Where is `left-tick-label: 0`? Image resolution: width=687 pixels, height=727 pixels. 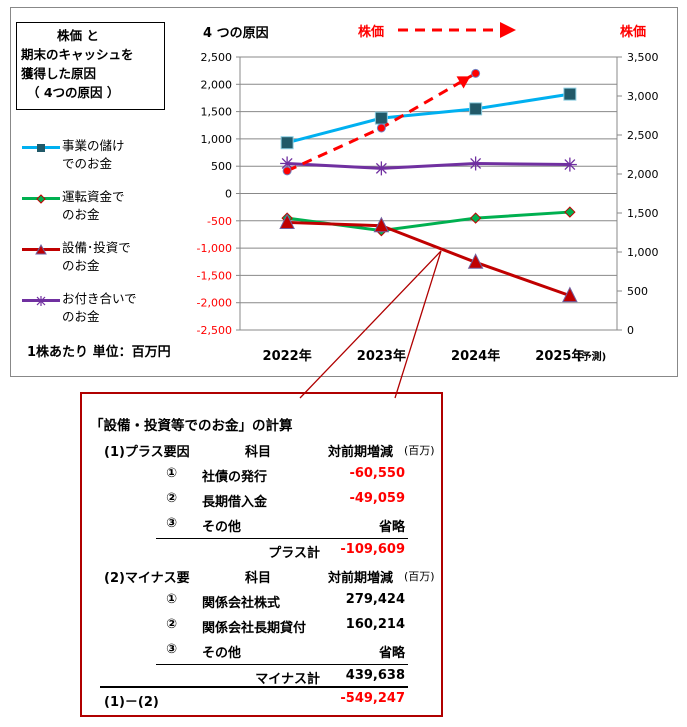 left-tick-label: 0 is located at coordinates (228, 194).